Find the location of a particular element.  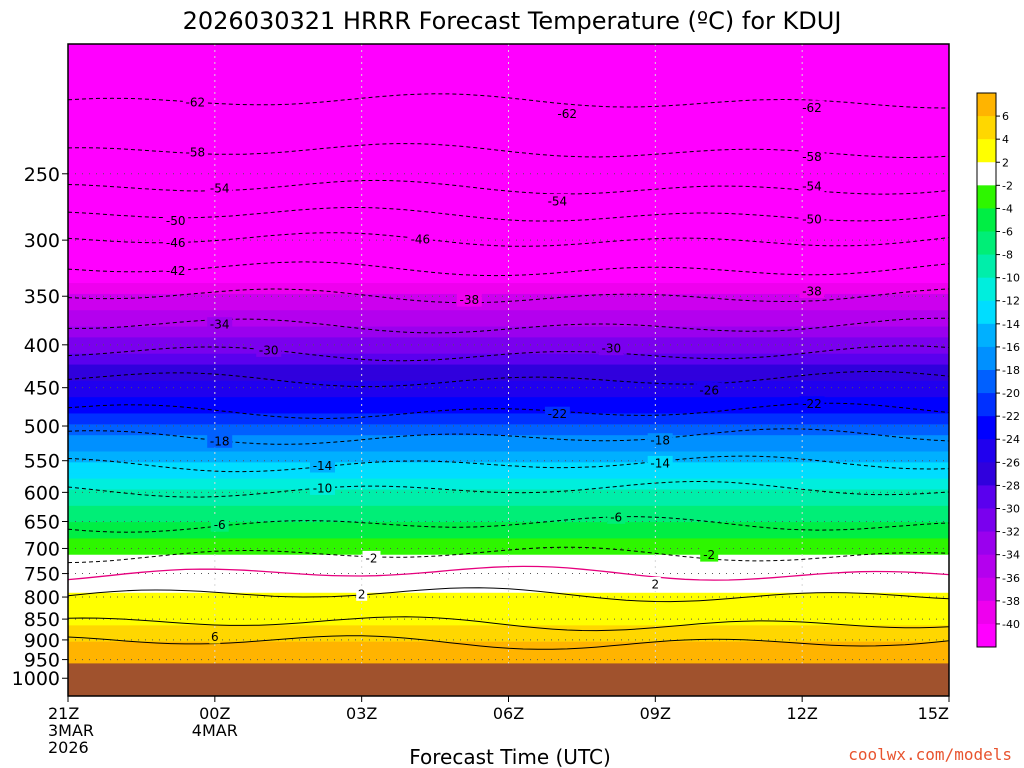

x-tick-label: 2026 is located at coordinates (68, 747).